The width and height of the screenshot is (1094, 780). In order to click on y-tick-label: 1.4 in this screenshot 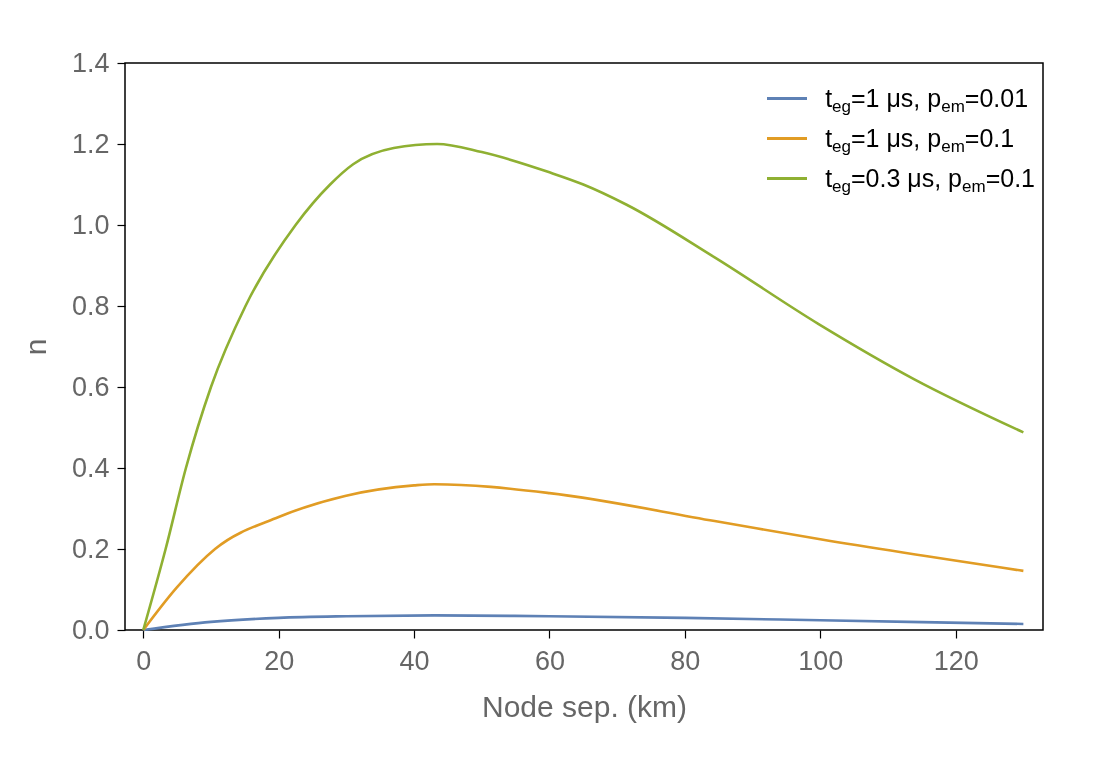, I will do `click(90, 62)`.